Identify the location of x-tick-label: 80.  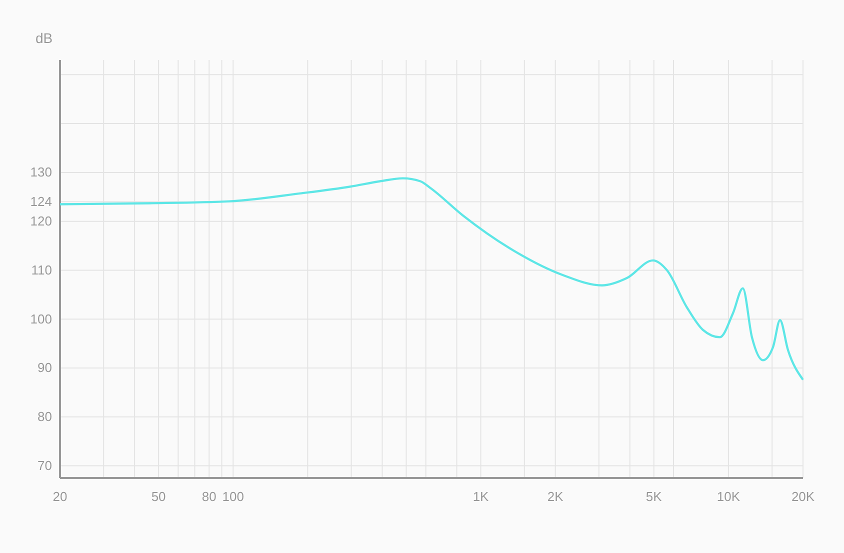
(209, 496).